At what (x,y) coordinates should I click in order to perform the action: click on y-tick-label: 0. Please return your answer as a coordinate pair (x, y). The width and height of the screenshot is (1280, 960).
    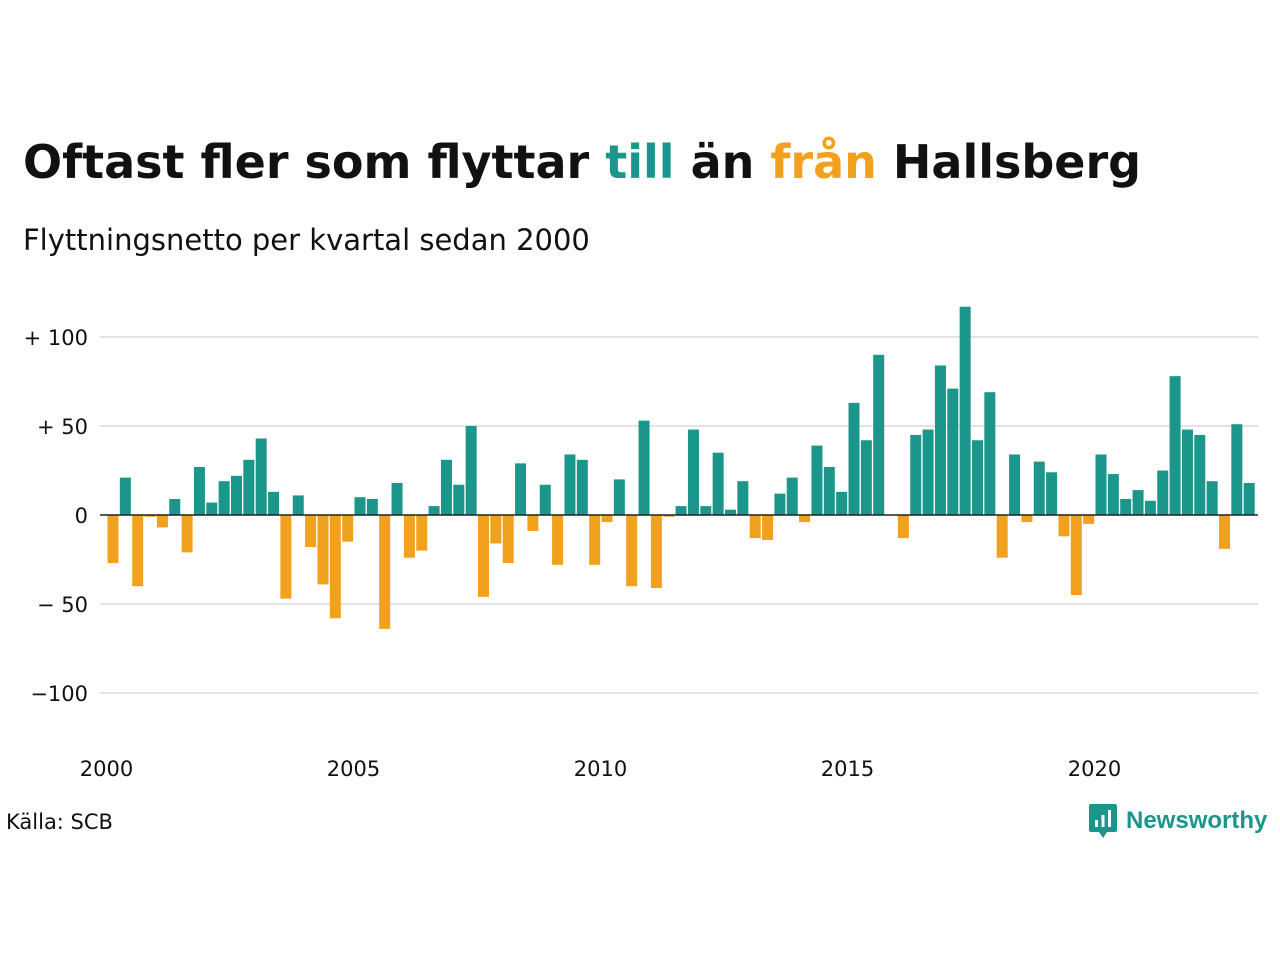
    Looking at the image, I should click on (81, 516).